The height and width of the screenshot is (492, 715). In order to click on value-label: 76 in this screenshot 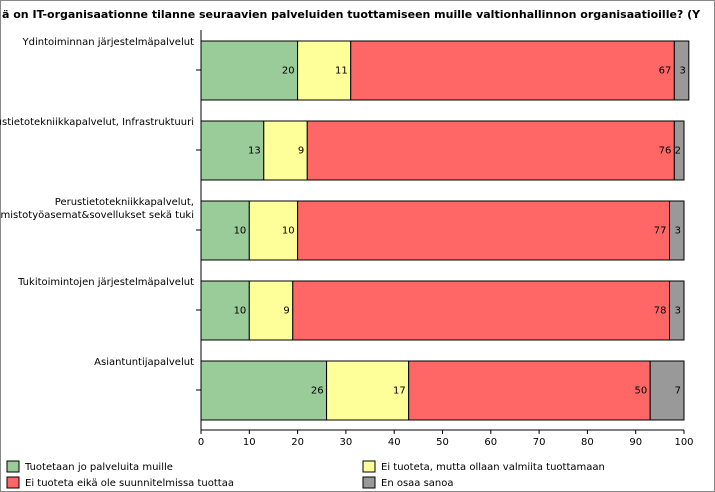, I will do `click(665, 151)`.